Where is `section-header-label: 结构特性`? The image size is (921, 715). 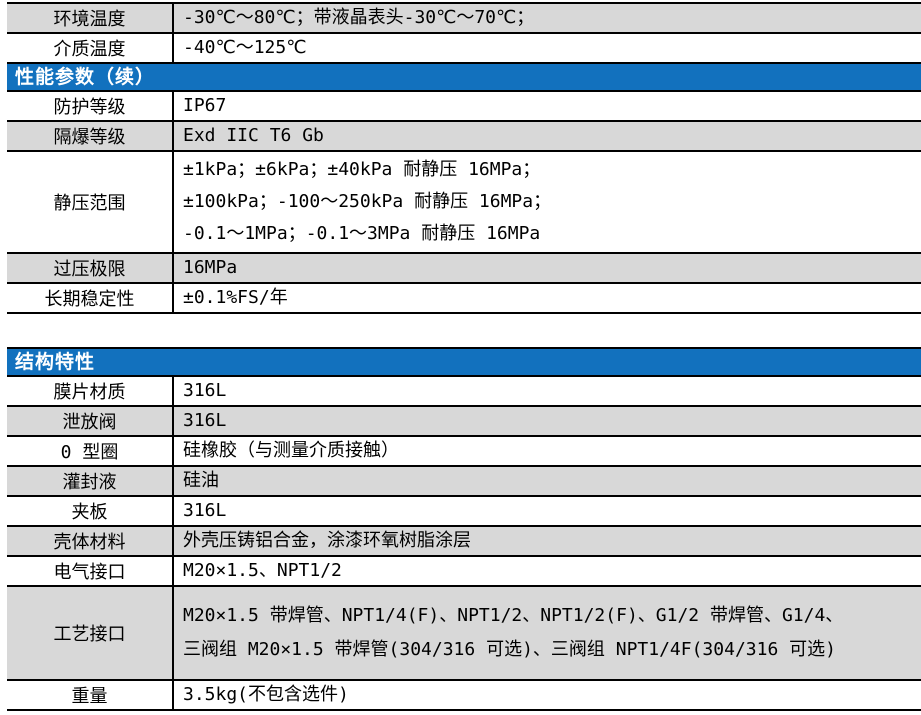 section-header-label: 结构特性 is located at coordinates (55, 362).